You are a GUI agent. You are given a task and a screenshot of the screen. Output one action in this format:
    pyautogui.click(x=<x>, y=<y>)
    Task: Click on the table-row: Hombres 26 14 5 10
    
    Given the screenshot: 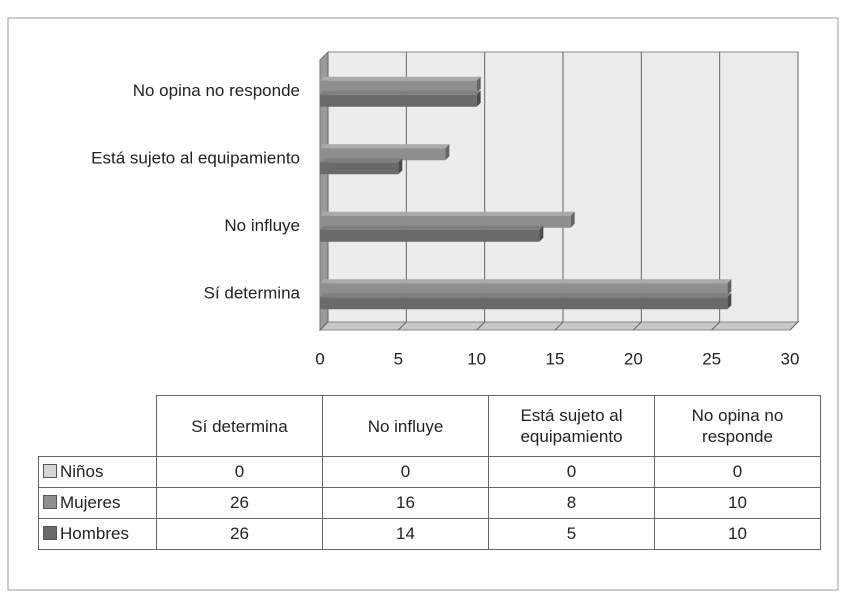 What is the action you would take?
    pyautogui.click(x=429, y=534)
    